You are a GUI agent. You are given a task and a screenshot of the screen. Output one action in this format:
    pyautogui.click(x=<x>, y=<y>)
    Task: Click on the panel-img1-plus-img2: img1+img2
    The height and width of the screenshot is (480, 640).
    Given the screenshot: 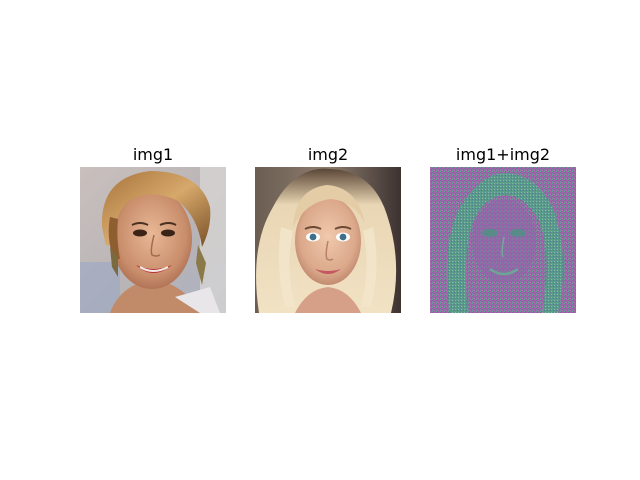 What is the action you would take?
    pyautogui.click(x=503, y=228)
    